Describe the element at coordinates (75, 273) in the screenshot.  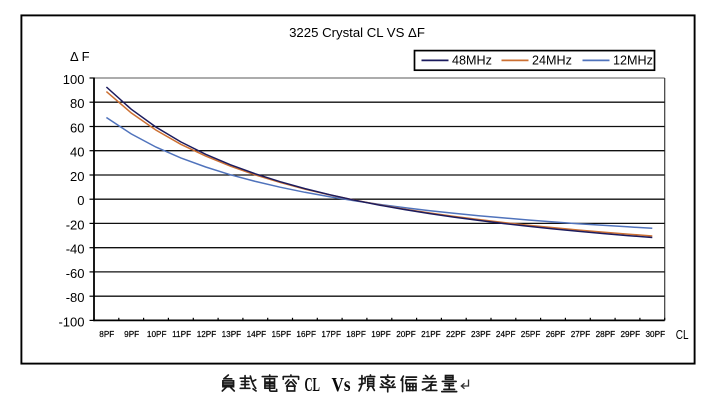
I see `svg-text: -60` at that location.